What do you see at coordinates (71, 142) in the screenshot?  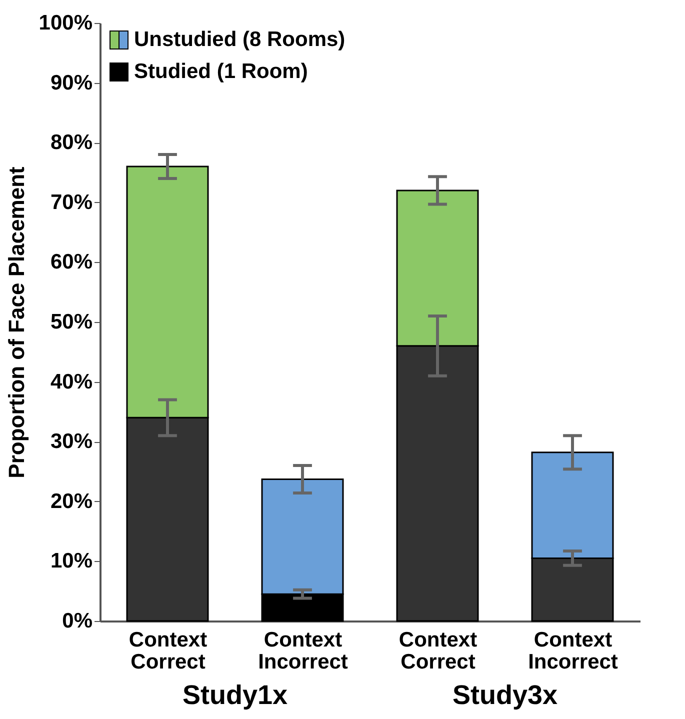 I see `y-tick-label: 80%` at bounding box center [71, 142].